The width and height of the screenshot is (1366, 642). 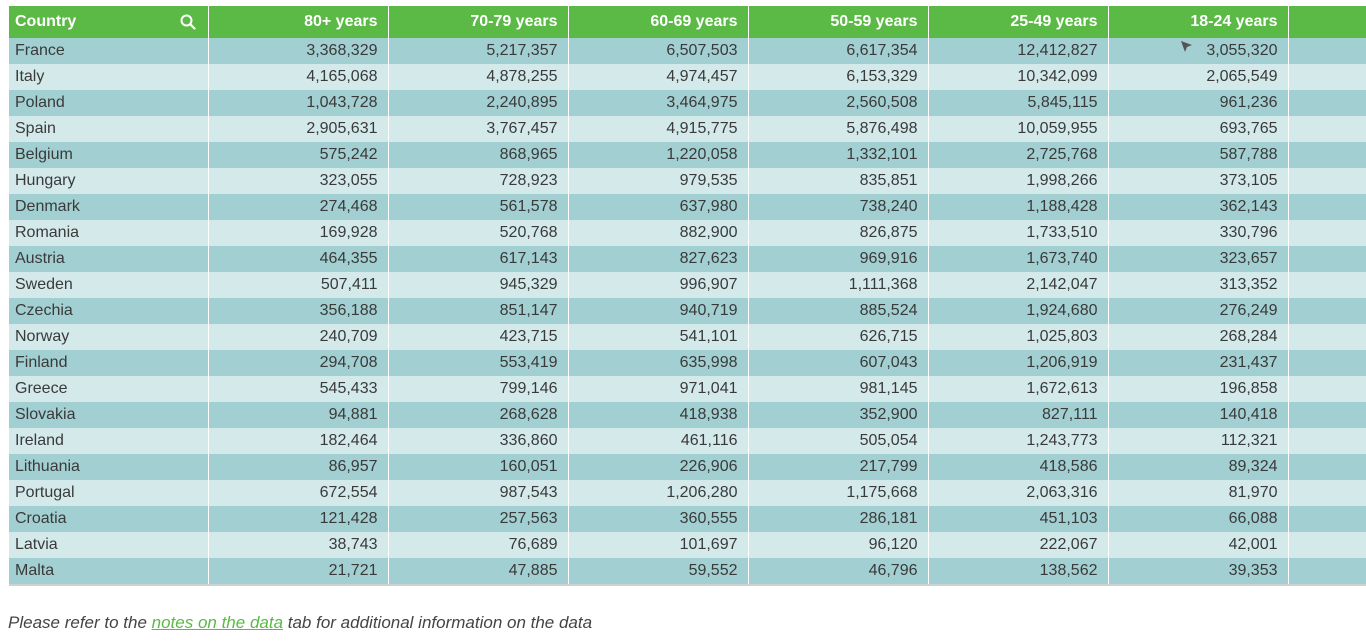 What do you see at coordinates (478, 259) in the screenshot?
I see `value-cell: 617,143` at bounding box center [478, 259].